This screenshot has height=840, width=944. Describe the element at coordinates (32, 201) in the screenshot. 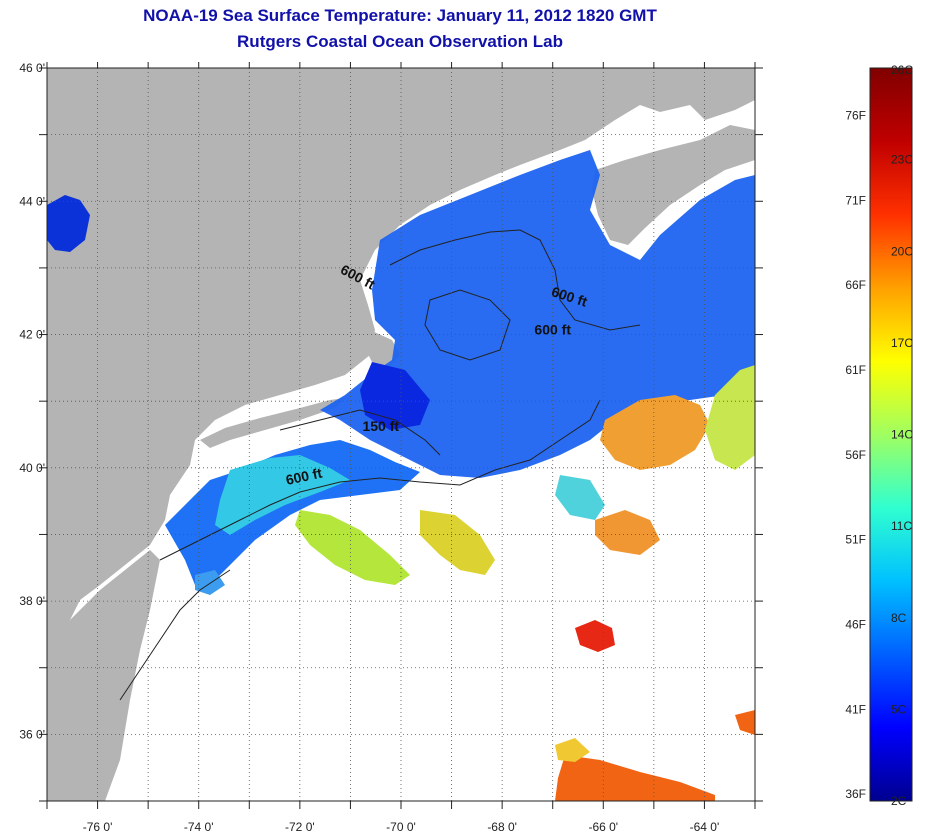

I see `y-tick-label: 44 0'` at that location.